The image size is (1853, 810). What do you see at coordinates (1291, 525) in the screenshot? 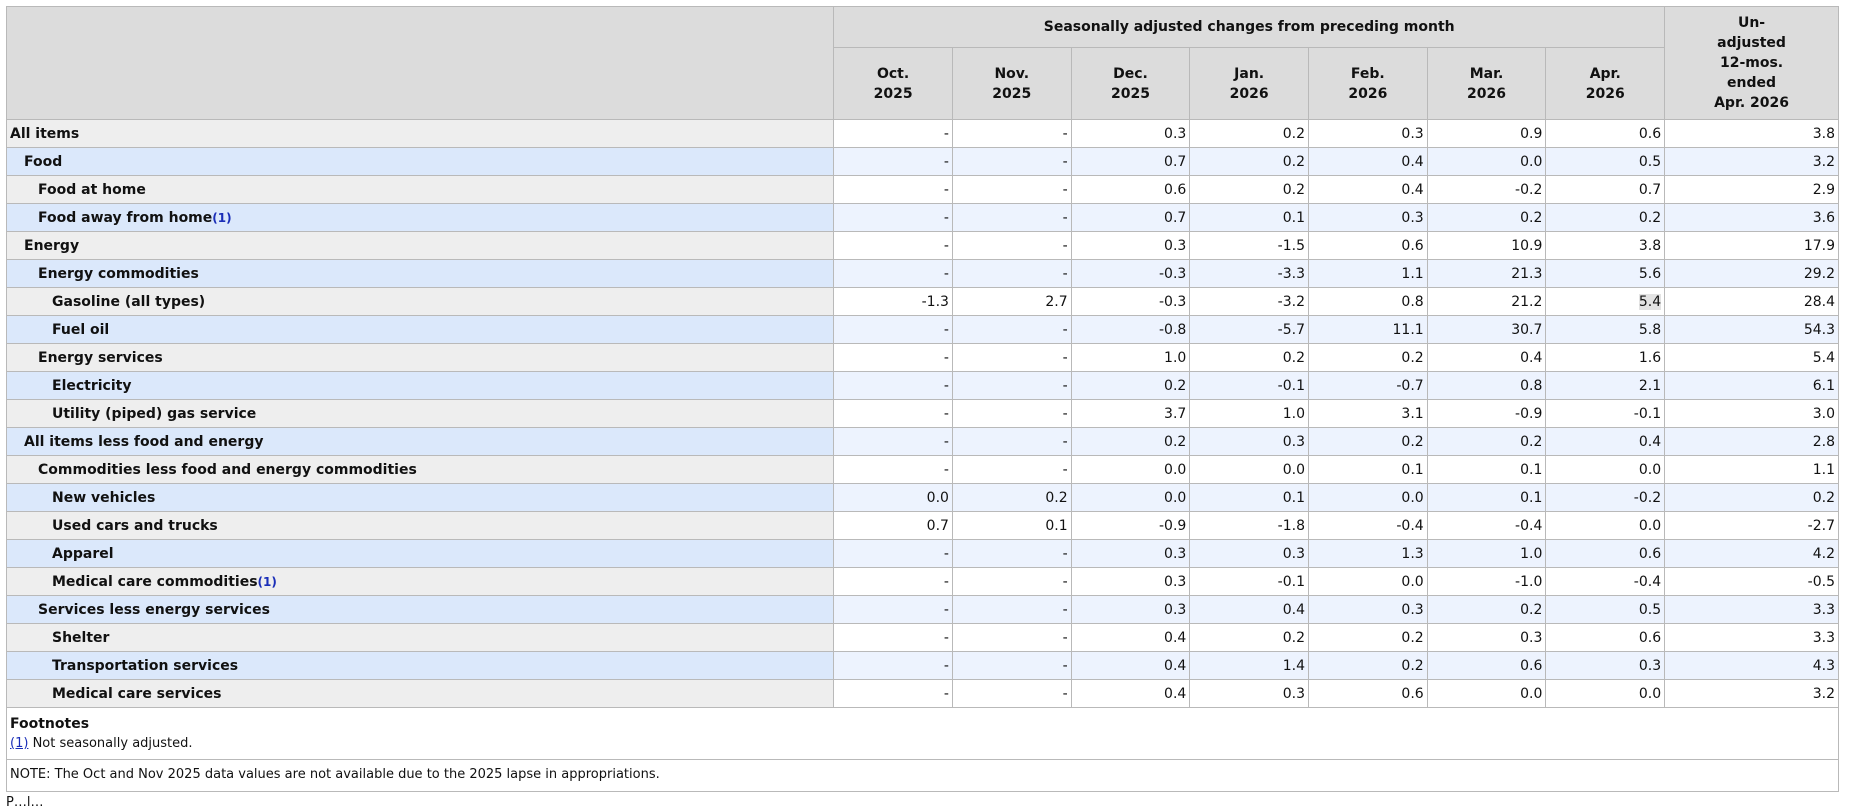
I see `value-text: -1.8` at bounding box center [1291, 525].